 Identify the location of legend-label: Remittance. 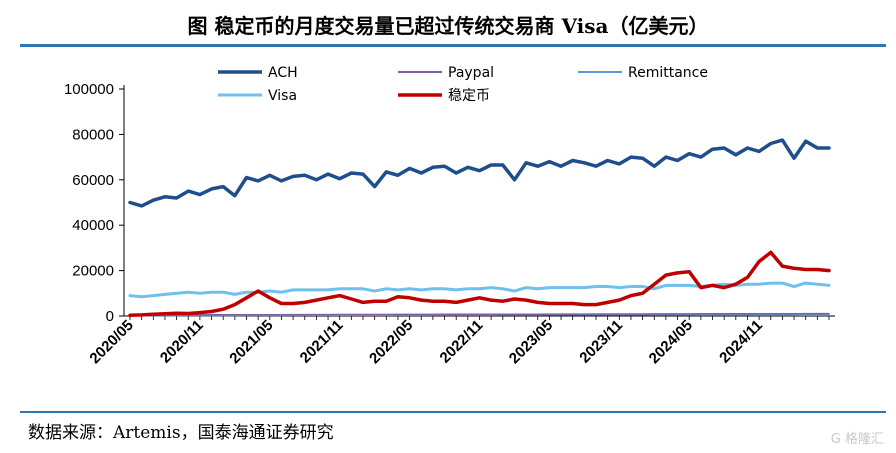
(668, 73).